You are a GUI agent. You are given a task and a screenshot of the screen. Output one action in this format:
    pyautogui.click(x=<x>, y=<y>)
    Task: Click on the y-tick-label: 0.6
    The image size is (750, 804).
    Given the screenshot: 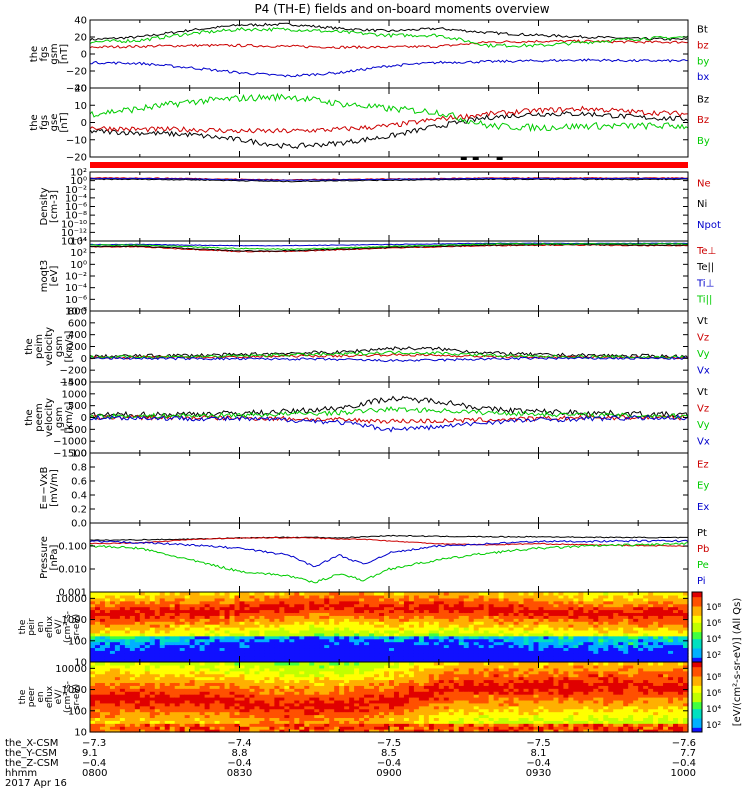 What is the action you would take?
    pyautogui.click(x=79, y=482)
    